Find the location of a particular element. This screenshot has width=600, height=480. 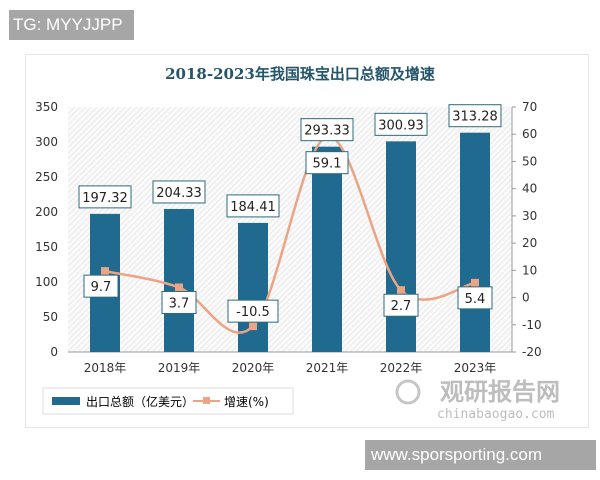

left-axis-tick: 50 is located at coordinates (50, 317).